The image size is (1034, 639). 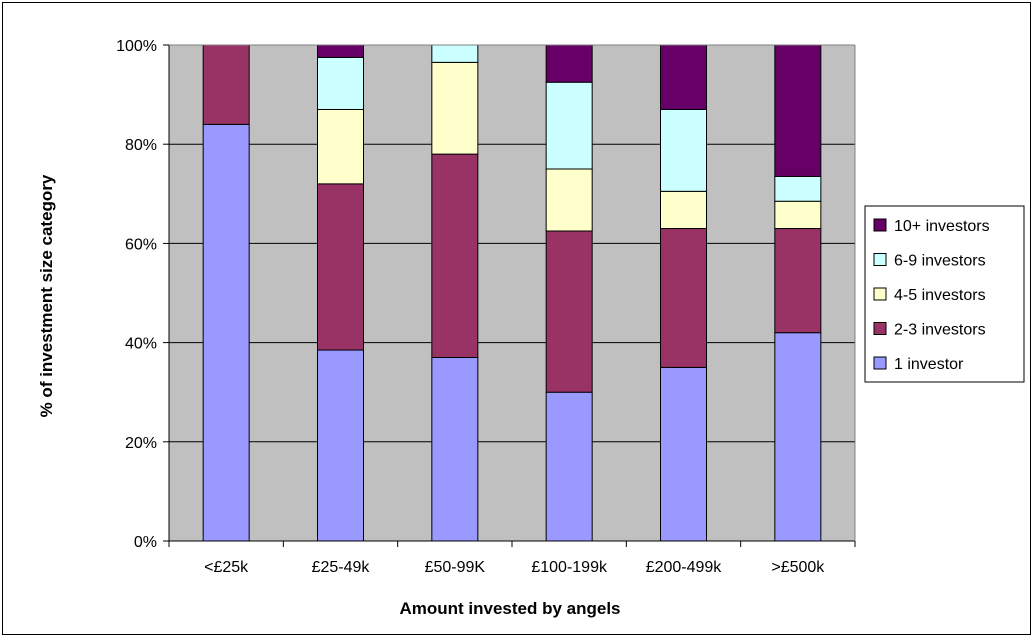 What do you see at coordinates (940, 261) in the screenshot?
I see `legend-label: 6-9 investors` at bounding box center [940, 261].